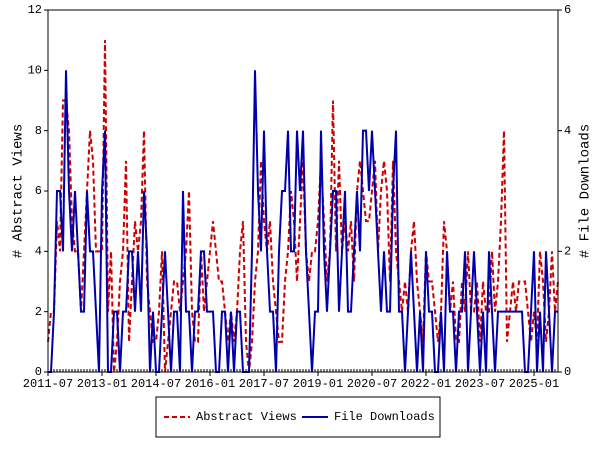  I want to click on legend-label: Abstract Views, so click(246, 417).